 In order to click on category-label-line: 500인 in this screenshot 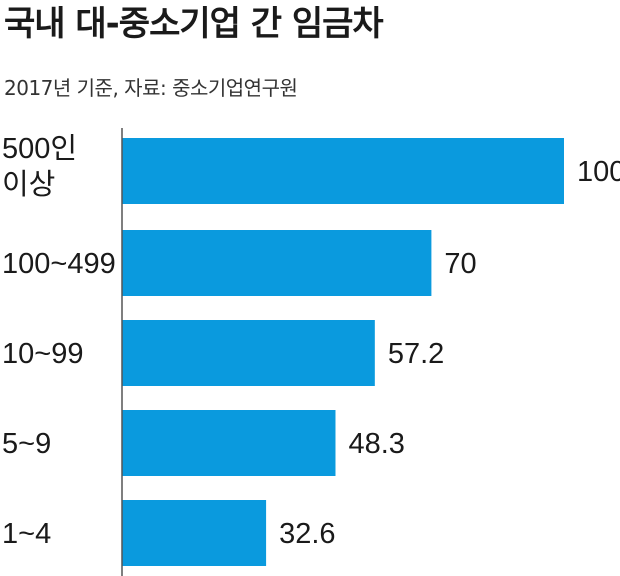, I will do `click(39, 149)`.